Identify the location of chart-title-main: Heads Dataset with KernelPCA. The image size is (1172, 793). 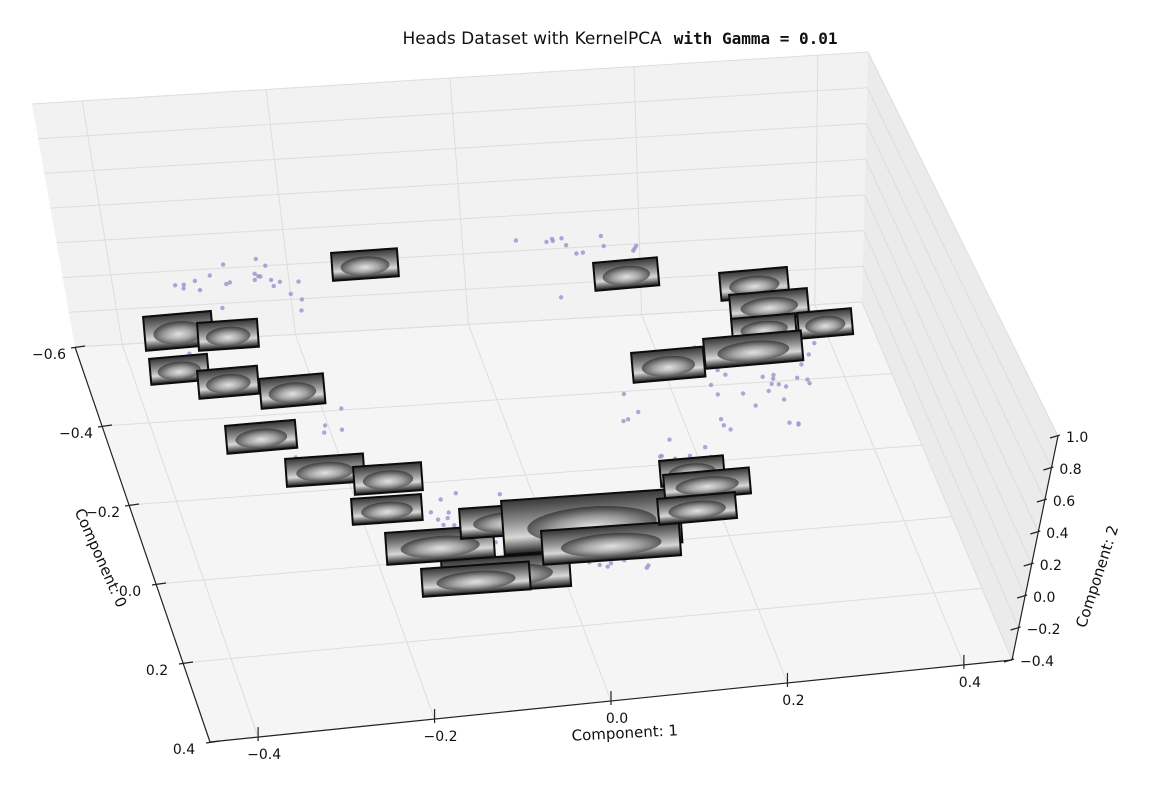
(532, 39).